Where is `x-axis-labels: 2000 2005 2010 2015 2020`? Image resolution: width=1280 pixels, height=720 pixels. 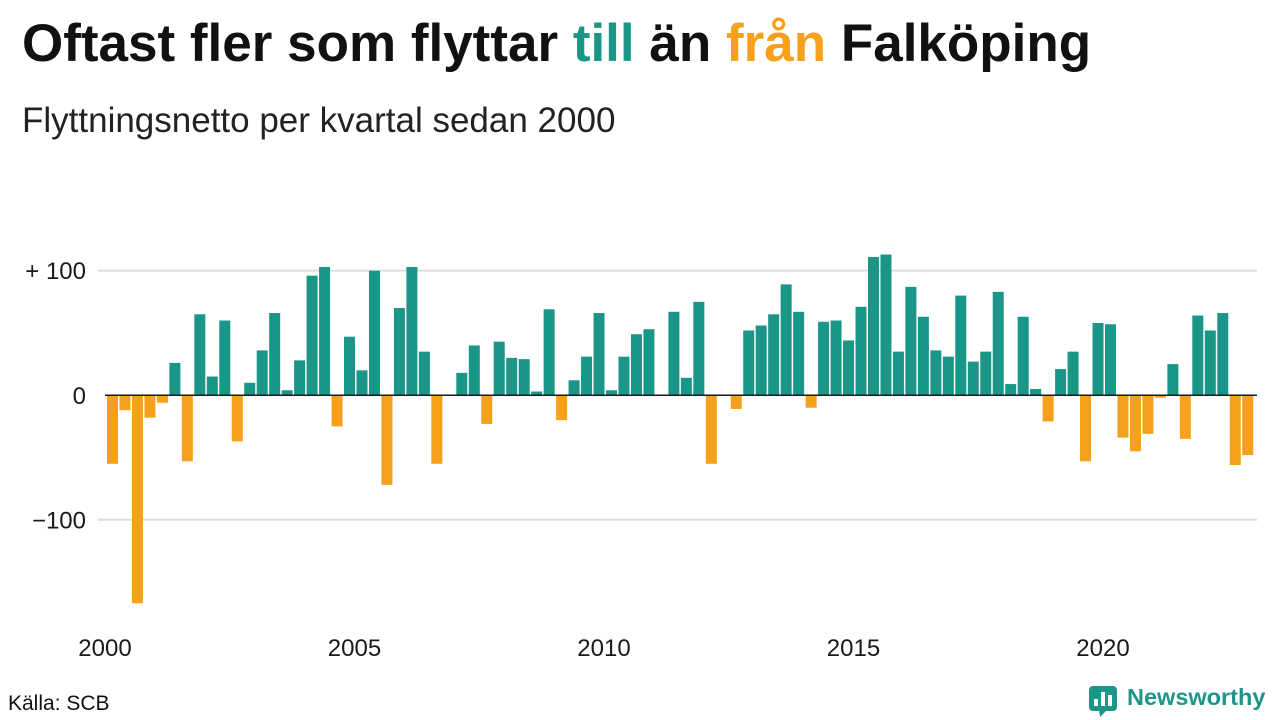
x-axis-labels: 2000 2005 2010 2015 2020 is located at coordinates (603, 648).